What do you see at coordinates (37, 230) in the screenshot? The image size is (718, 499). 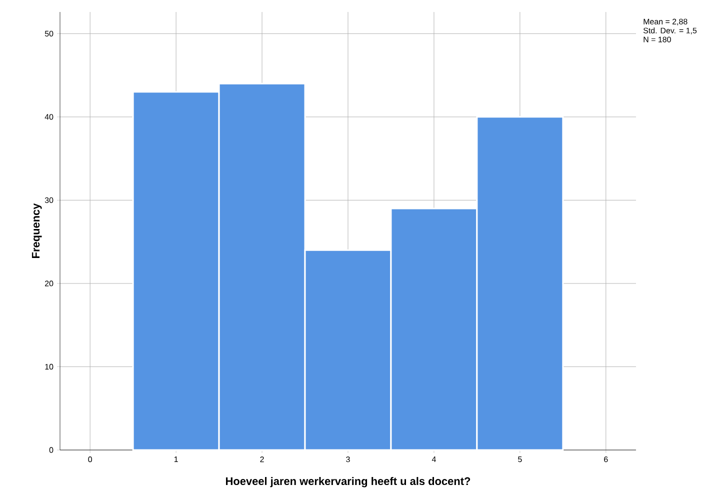 I see `y-axis-title: Frequency` at bounding box center [37, 230].